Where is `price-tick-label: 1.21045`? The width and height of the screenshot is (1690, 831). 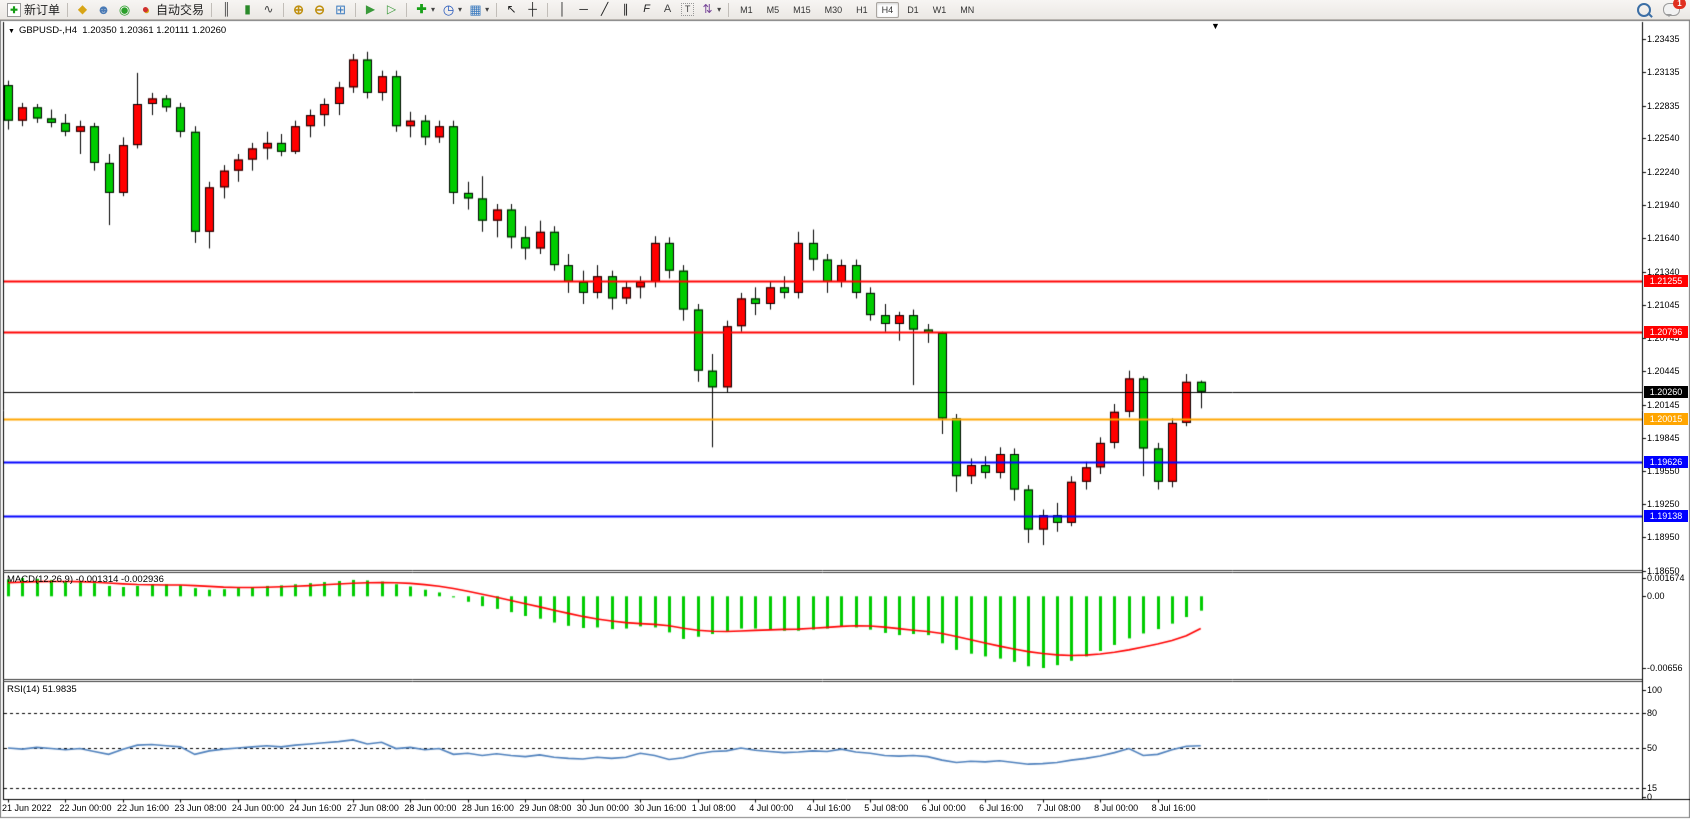
price-tick-label: 1.21045 is located at coordinates (1663, 304).